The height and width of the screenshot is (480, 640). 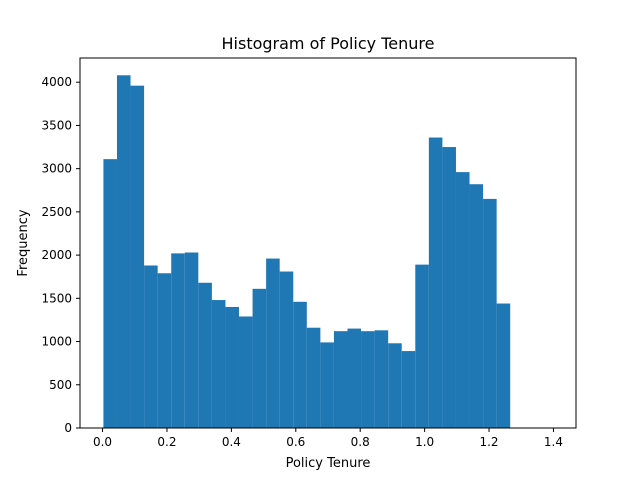 I want to click on x-tick-label: 0.8, so click(x=360, y=442).